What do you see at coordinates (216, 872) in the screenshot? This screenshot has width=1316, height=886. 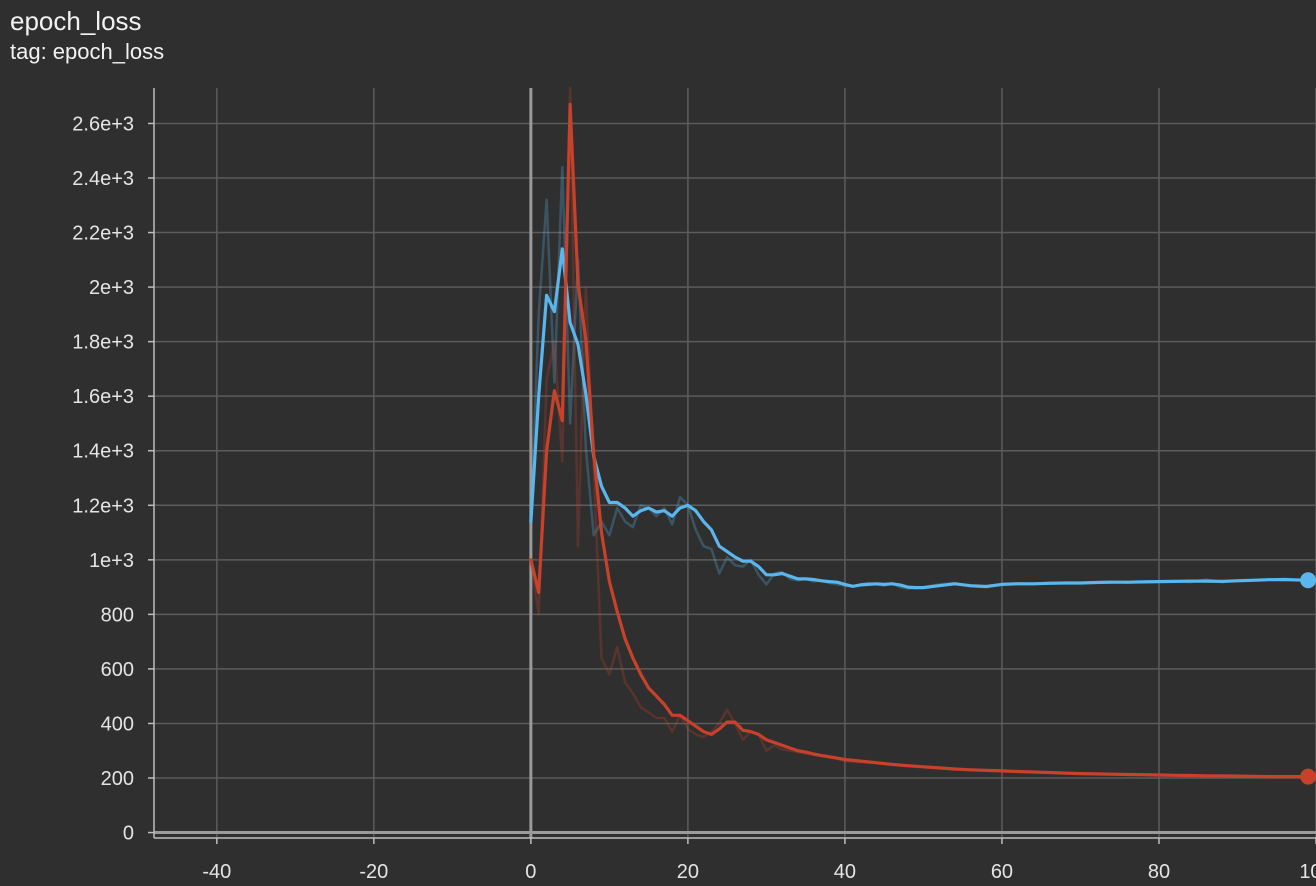 I see `x-tick-label: -40` at bounding box center [216, 872].